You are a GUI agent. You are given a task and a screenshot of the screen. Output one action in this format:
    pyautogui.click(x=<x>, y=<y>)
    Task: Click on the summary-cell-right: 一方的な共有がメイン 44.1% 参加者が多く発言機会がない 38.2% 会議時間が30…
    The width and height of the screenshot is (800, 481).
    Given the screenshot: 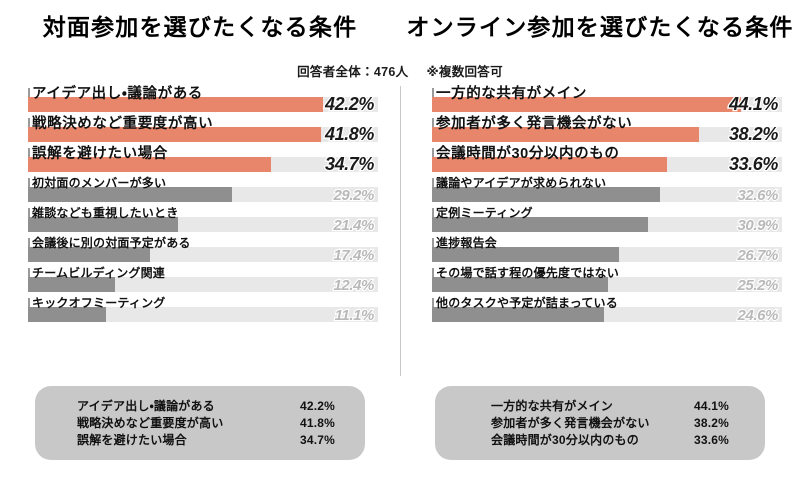 What is the action you would take?
    pyautogui.click(x=600, y=428)
    